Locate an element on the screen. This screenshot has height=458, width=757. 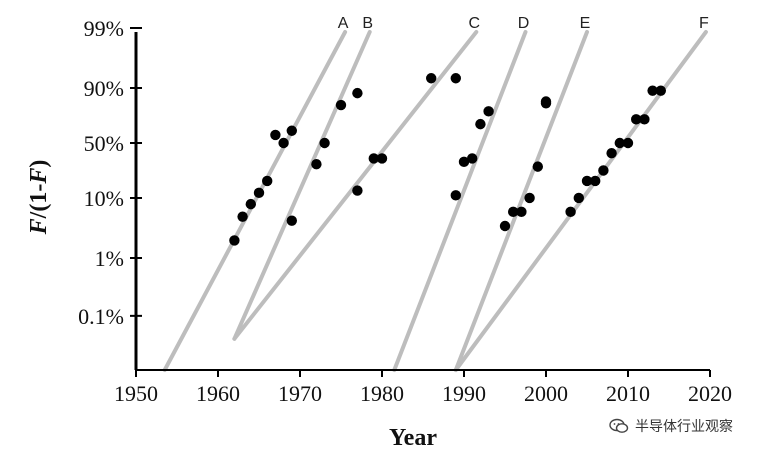
trend-line-label-a: A is located at coordinates (343, 23).